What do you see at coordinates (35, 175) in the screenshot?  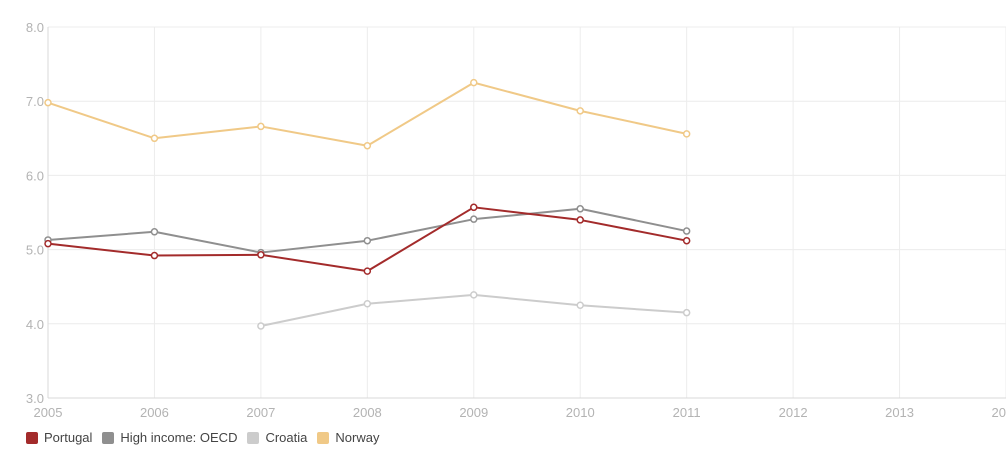 I see `y-tick-label: 6.0` at bounding box center [35, 175].